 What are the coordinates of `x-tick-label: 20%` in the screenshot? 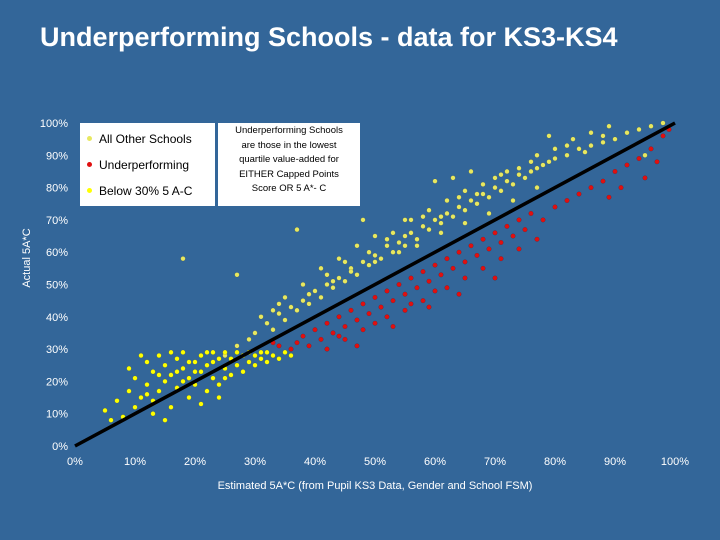 It's located at (195, 462).